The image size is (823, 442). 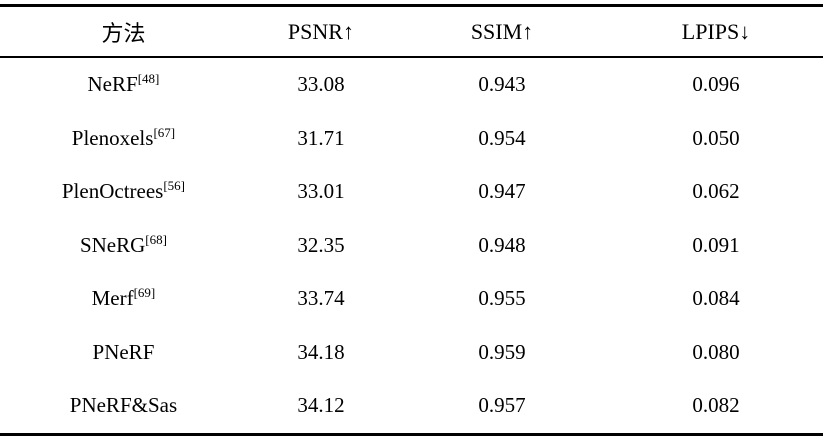 I want to click on table-row: PNeRF 34.18 0.959 0.080, so click(x=411, y=353).